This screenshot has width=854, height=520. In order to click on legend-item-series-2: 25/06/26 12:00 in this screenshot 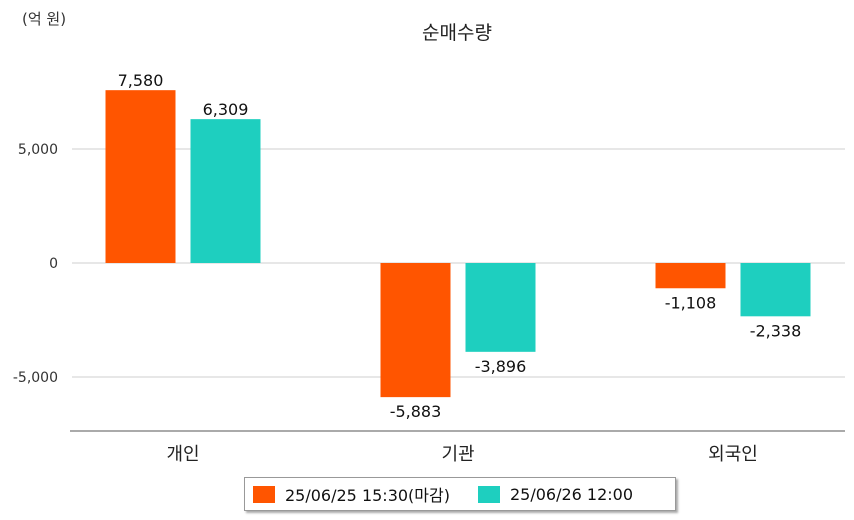, I will do `click(555, 494)`.